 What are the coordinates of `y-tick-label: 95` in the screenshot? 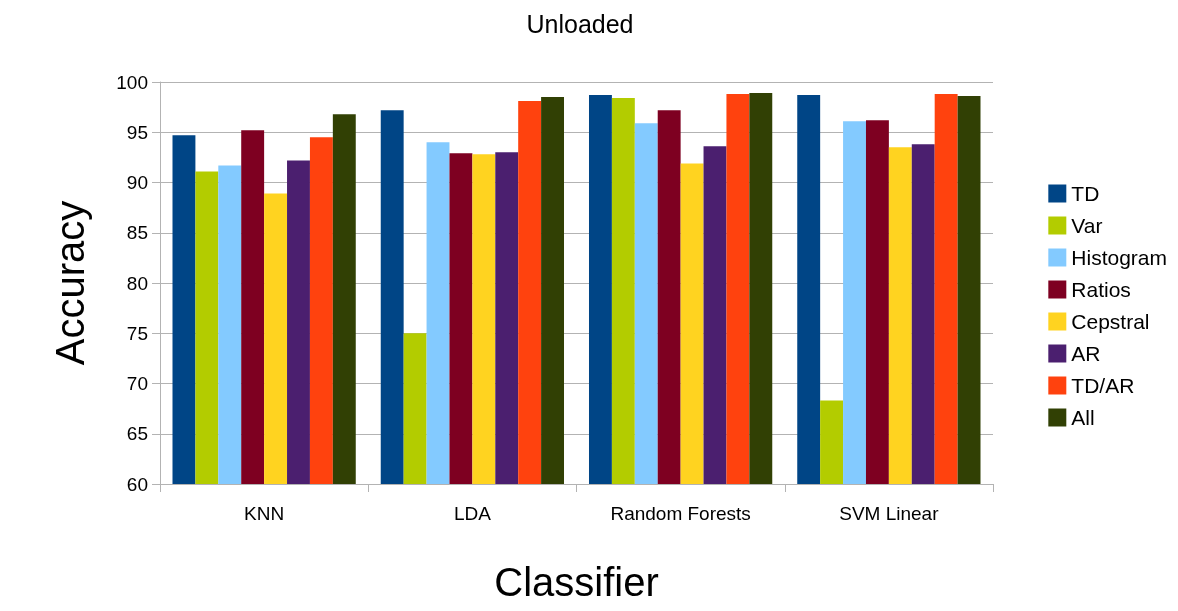 It's located at (137, 132).